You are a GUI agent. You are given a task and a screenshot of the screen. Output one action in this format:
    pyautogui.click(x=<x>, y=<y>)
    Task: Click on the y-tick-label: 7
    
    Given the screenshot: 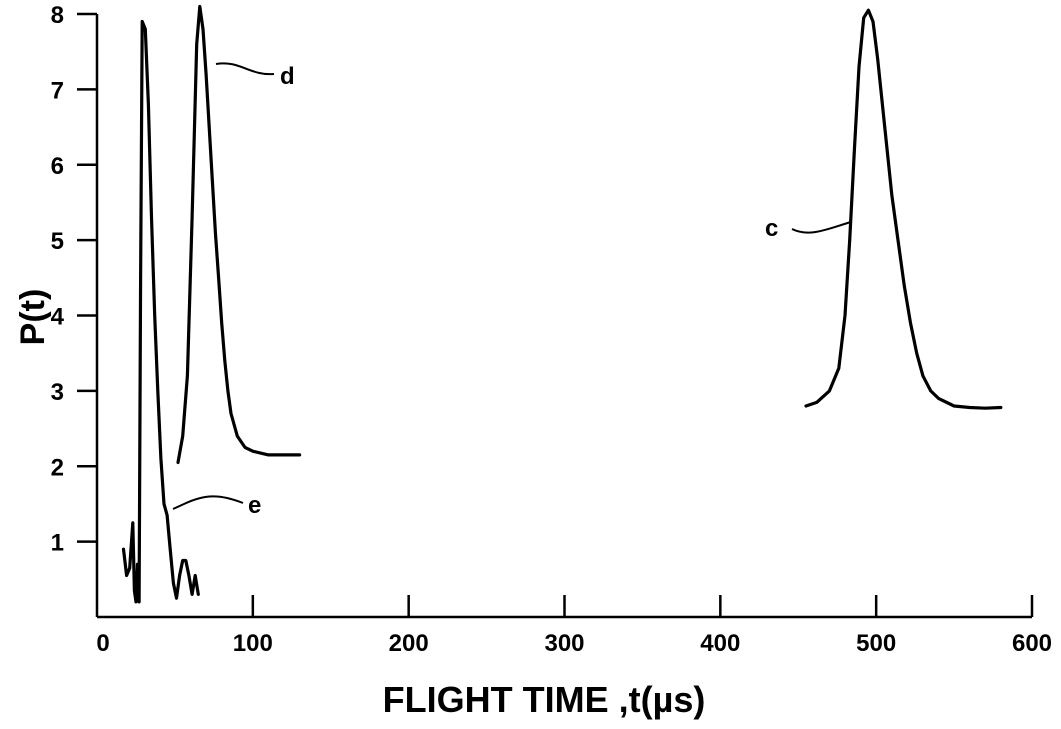 What is the action you would take?
    pyautogui.click(x=57, y=90)
    